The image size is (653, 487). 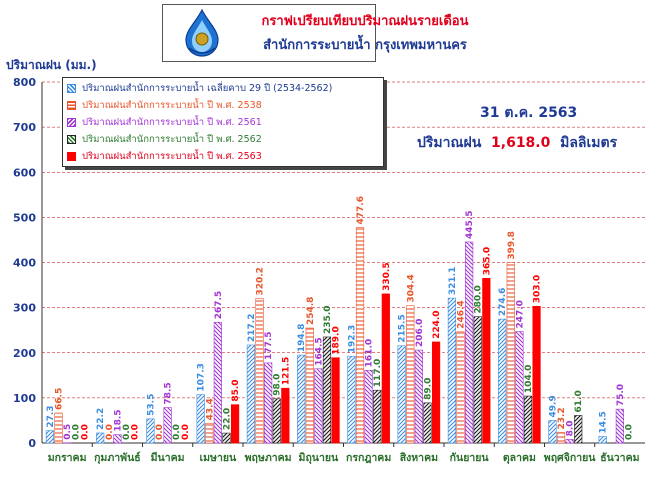 I want to click on value-label-y2563: 330.5, so click(x=387, y=276).